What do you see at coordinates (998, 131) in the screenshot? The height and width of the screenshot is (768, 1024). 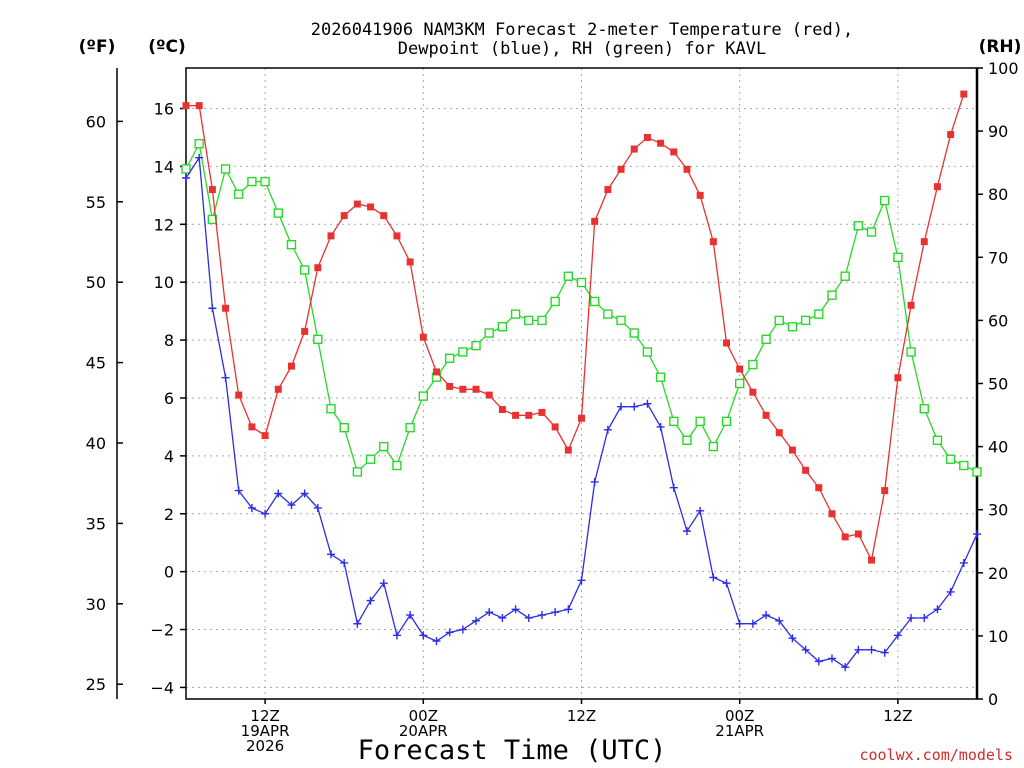 I see `rh-tick-label: 90` at bounding box center [998, 131].